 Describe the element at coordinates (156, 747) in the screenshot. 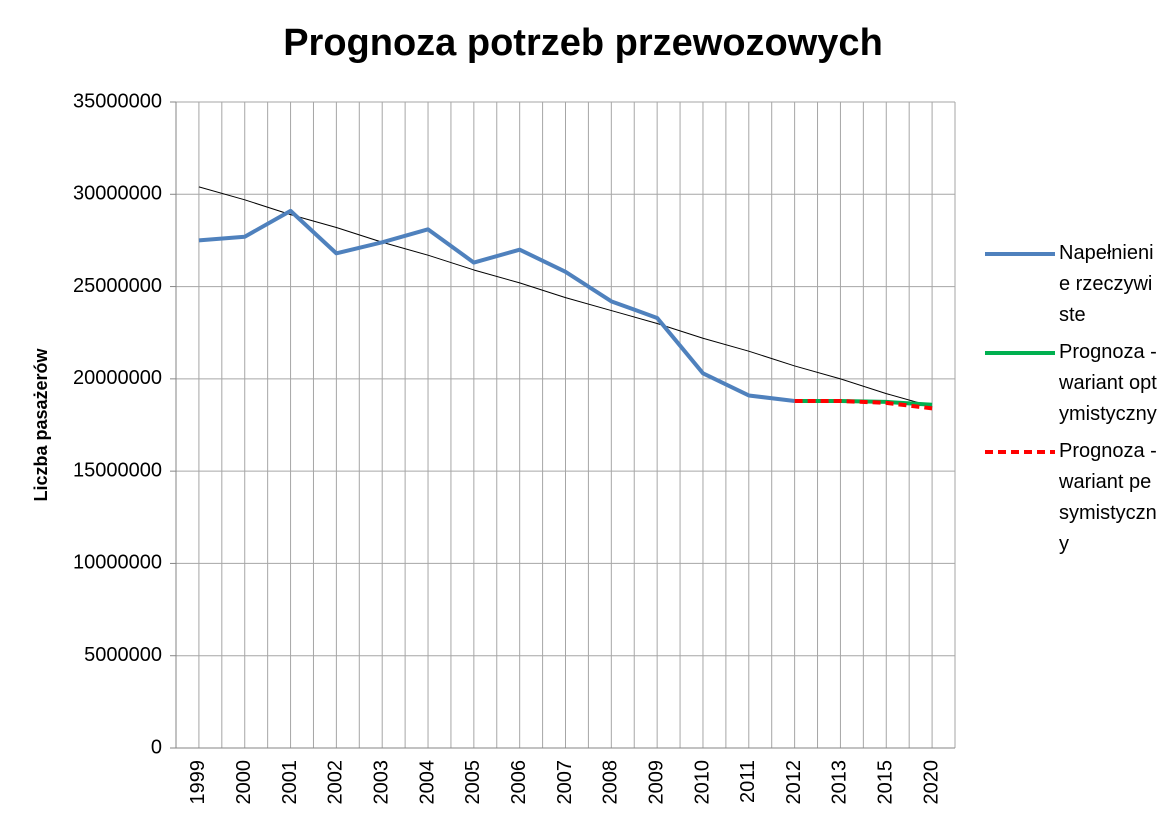

I see `y-tick-label: 0` at that location.